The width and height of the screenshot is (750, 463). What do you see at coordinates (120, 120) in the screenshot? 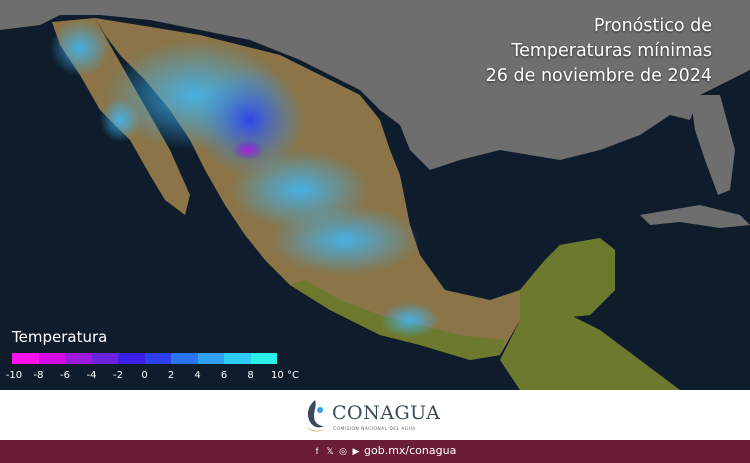
I see `cold-zone-baja-sur` at bounding box center [120, 120].